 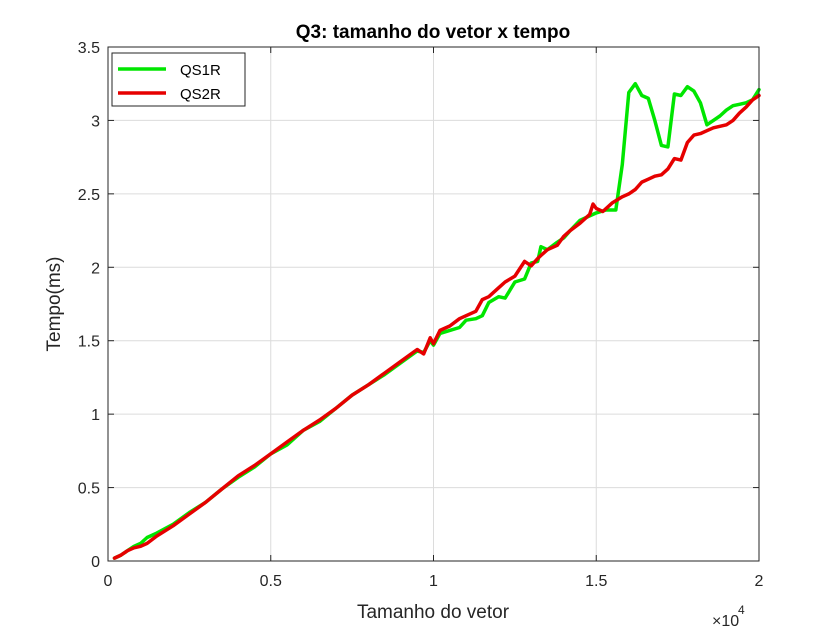 I want to click on legend-label-qs2r: QS2R, so click(x=200, y=94).